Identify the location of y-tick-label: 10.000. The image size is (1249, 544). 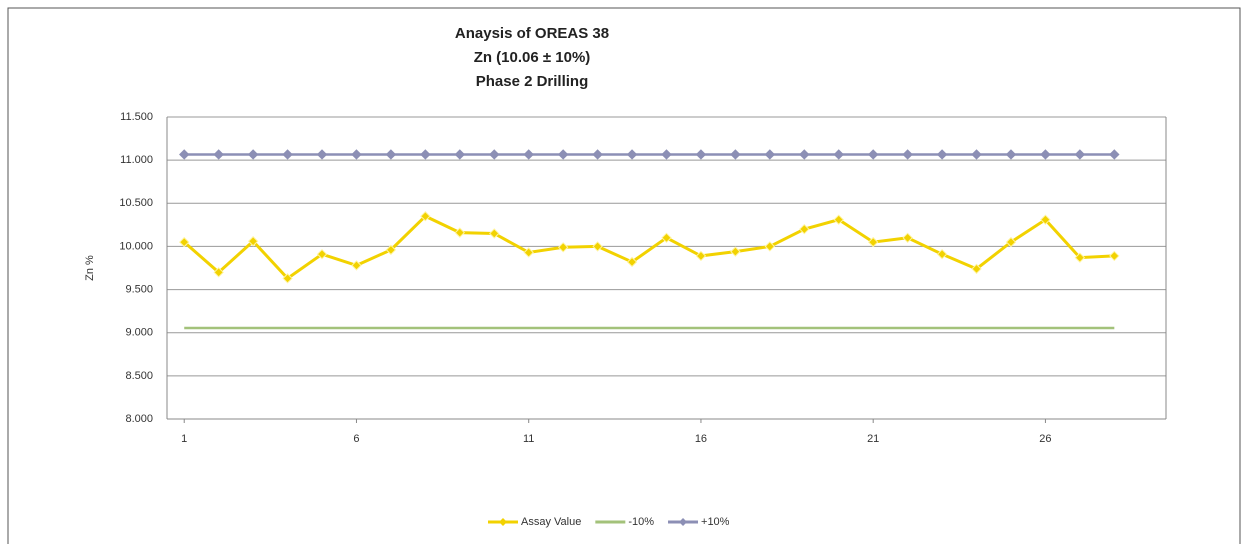
(136, 246).